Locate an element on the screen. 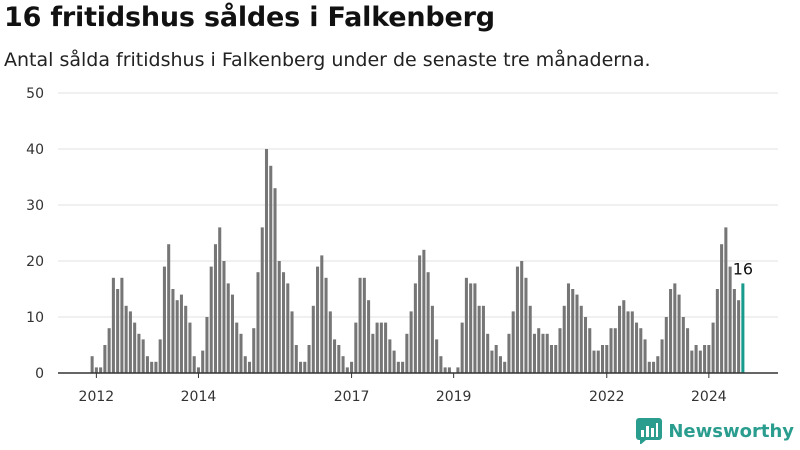 The height and width of the screenshot is (450, 800). brand-name: Newsworthy is located at coordinates (731, 431).